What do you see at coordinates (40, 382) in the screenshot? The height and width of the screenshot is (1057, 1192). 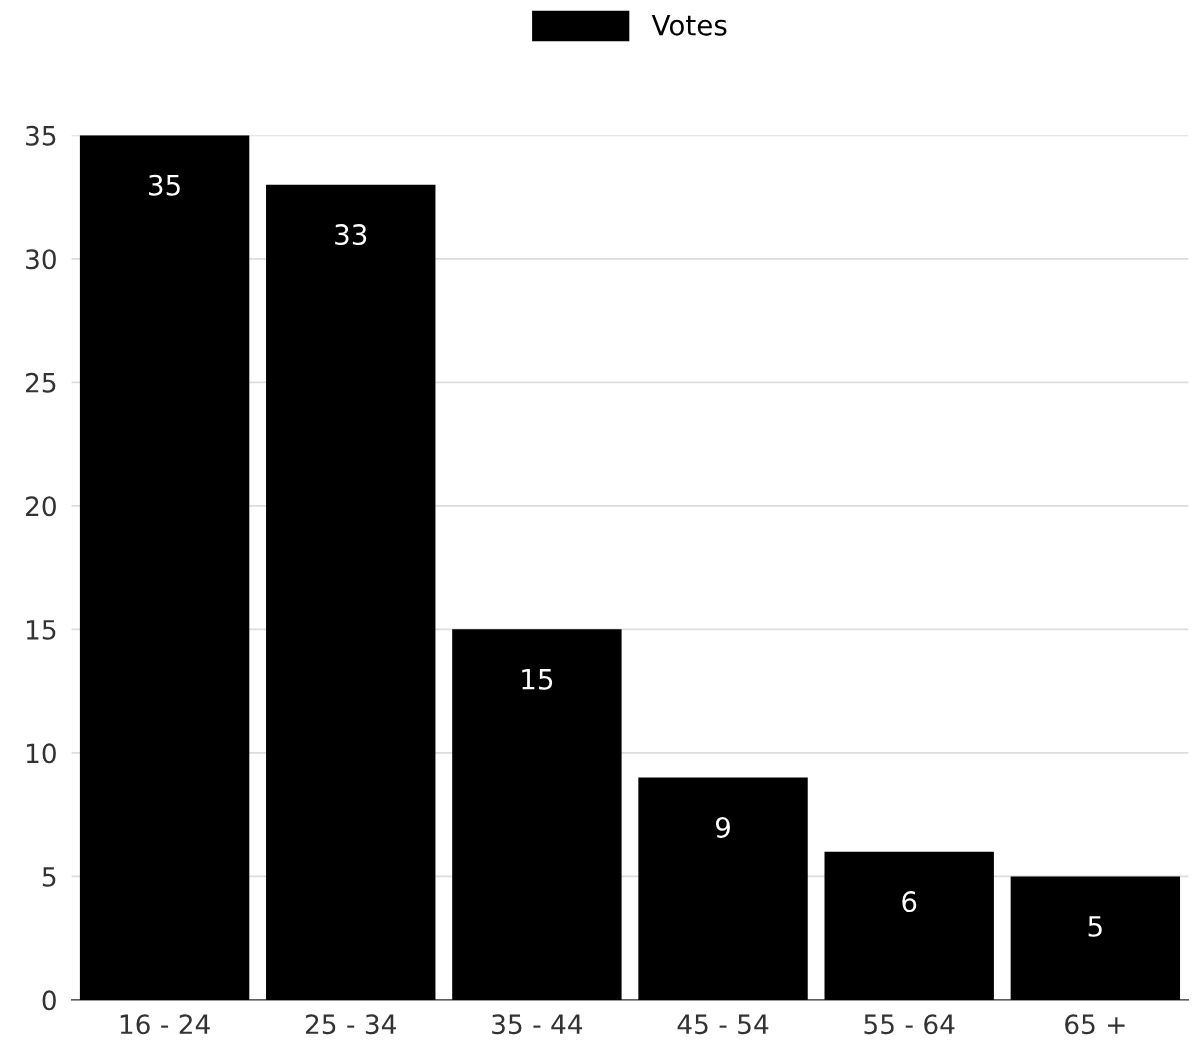 I see `y-tick-label: 25` at bounding box center [40, 382].